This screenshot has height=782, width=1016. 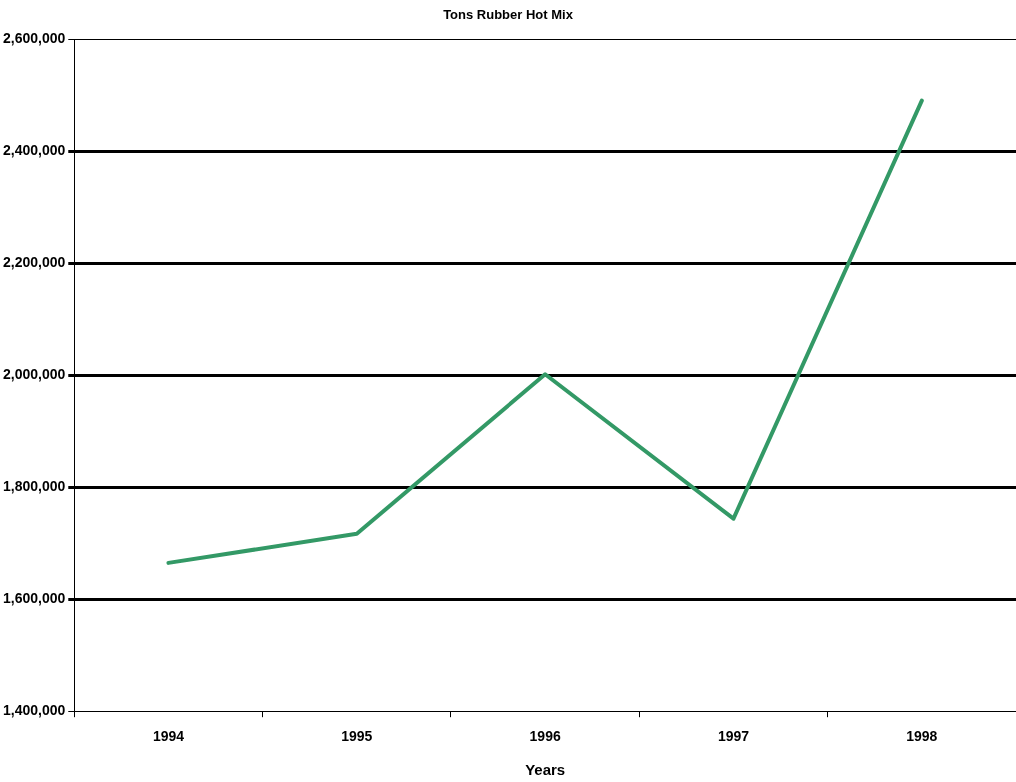 What do you see at coordinates (34, 262) in the screenshot?
I see `y-tick-label: 2,200,000` at bounding box center [34, 262].